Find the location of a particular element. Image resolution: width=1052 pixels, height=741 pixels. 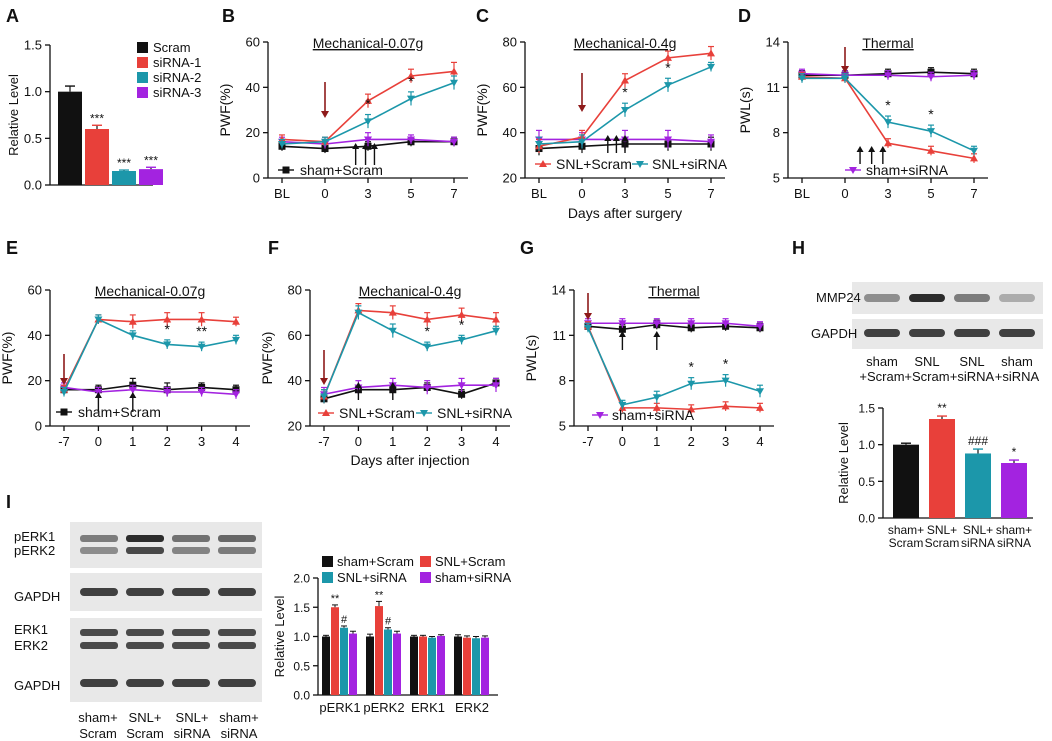

bar-category-label-h: Scram is located at coordinates (906, 543).